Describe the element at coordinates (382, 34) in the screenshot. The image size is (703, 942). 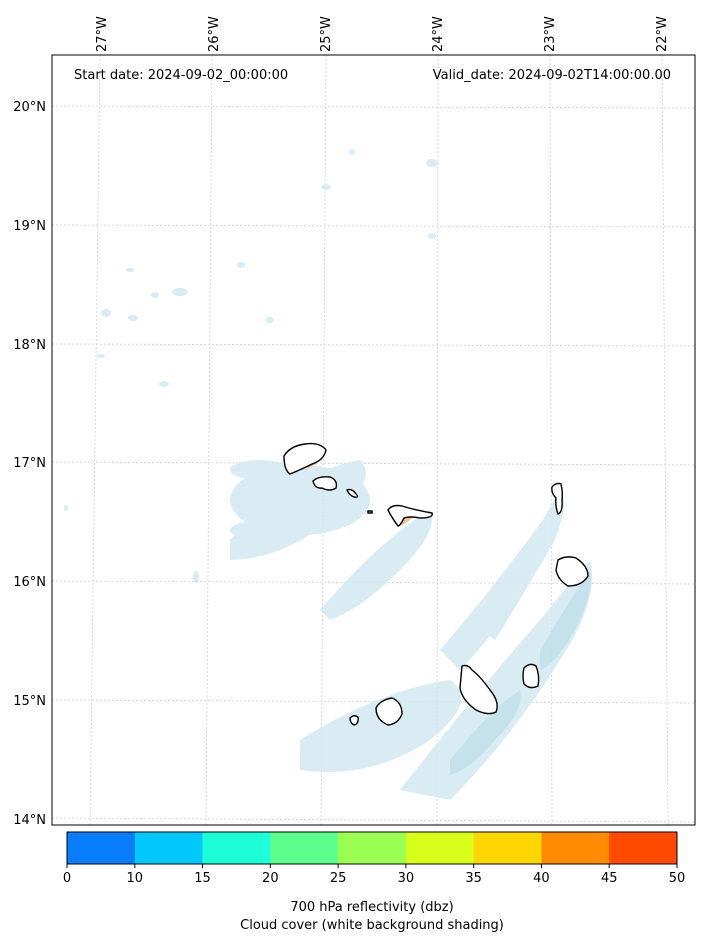
I see `longitude-labels: 27°W 26°W 25°W 24°W 23°W 22°W` at that location.